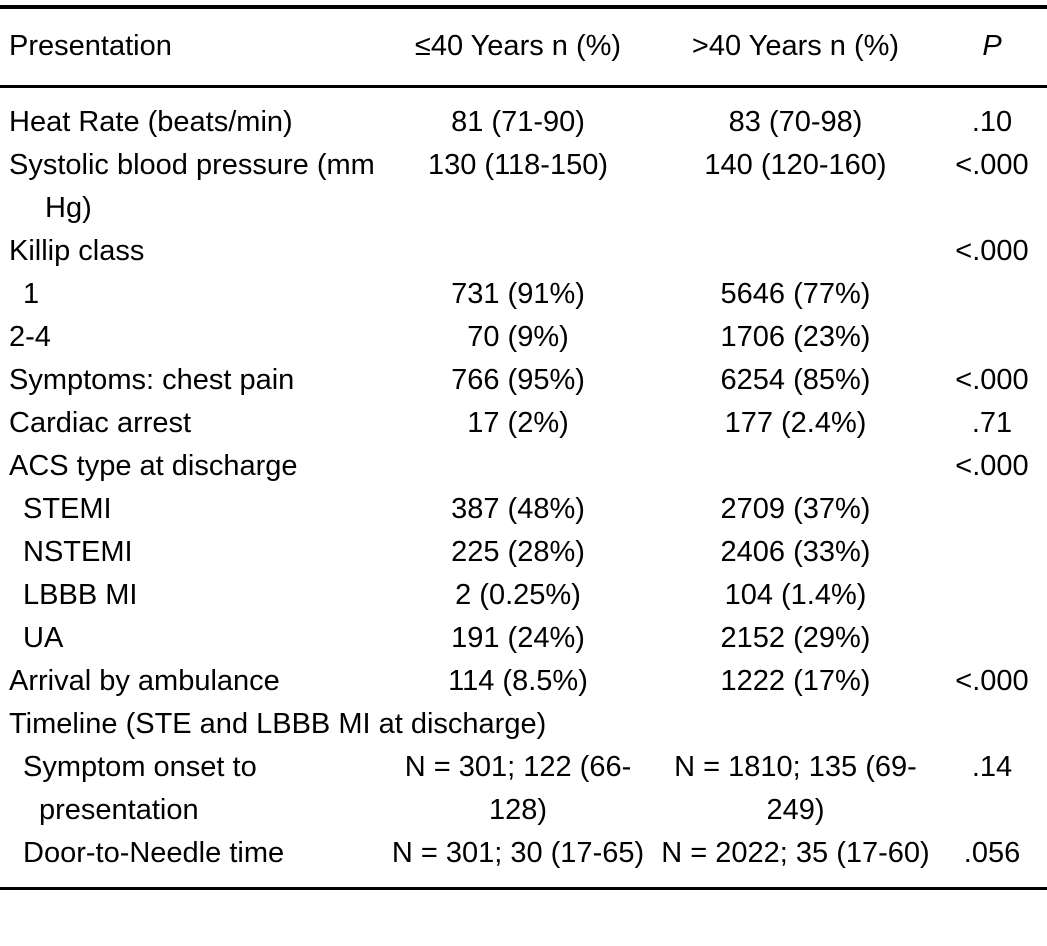 This screenshot has width=1047, height=946. I want to click on row-label: LBBB MI, so click(80, 595).